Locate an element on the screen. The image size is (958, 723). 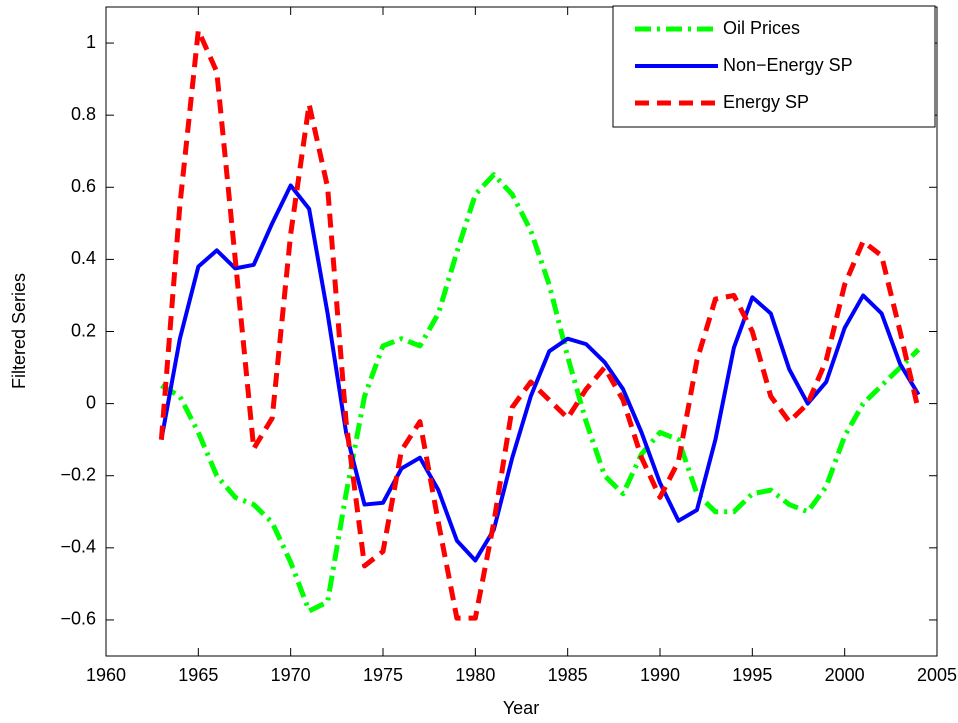
x-tick-label: 1990 is located at coordinates (660, 675).